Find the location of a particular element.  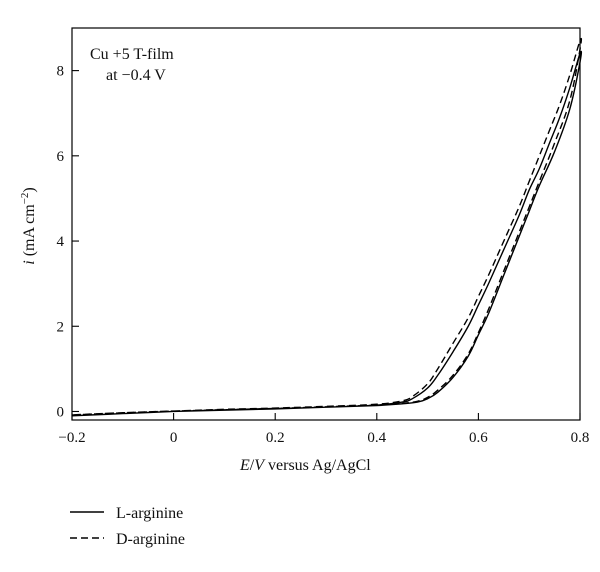

x-tick-label: 0.6 is located at coordinates (478, 438).